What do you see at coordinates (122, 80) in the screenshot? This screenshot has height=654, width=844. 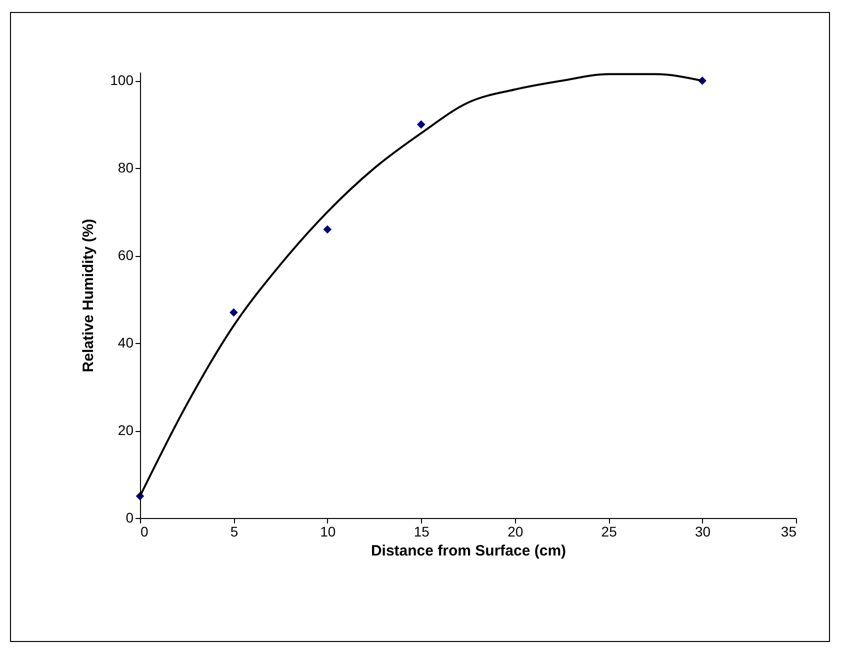 I see `y-tick-label: 100` at bounding box center [122, 80].